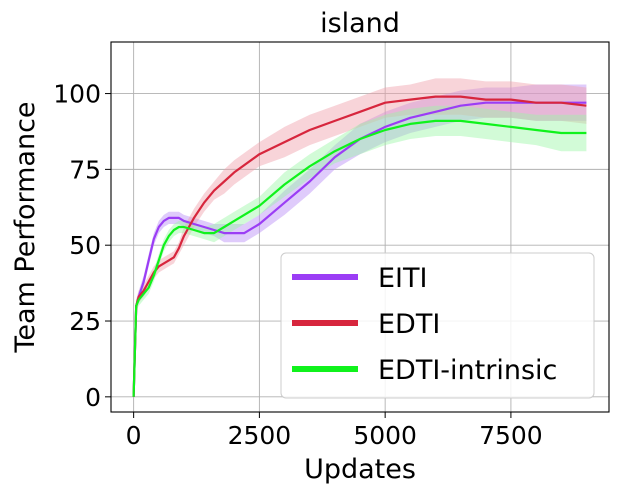 The width and height of the screenshot is (618, 494). I want to click on x-tick-label: 7500, so click(511, 435).